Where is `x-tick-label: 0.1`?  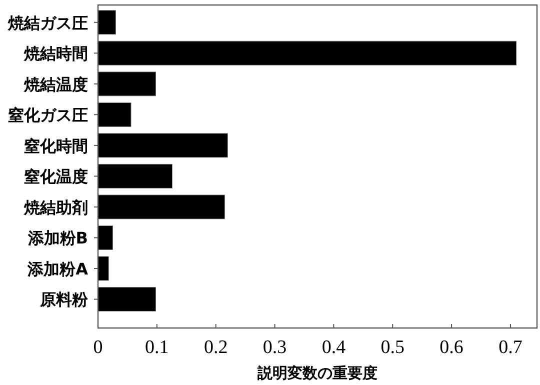
x-tick-label: 0.1 is located at coordinates (157, 347).